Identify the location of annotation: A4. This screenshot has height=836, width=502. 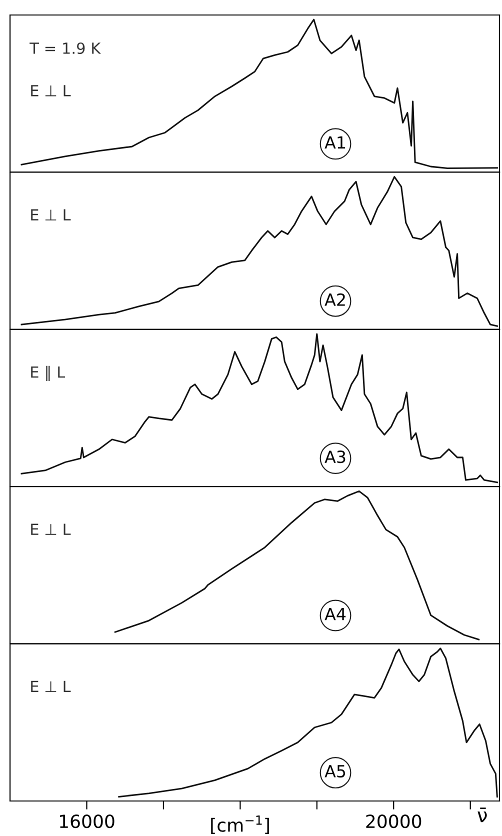
(335, 614).